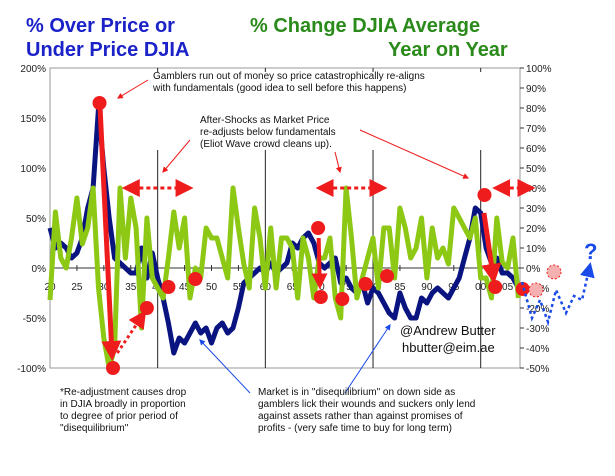  Describe the element at coordinates (536, 109) in the screenshot. I see `right-y-tick-label: 80%` at that location.